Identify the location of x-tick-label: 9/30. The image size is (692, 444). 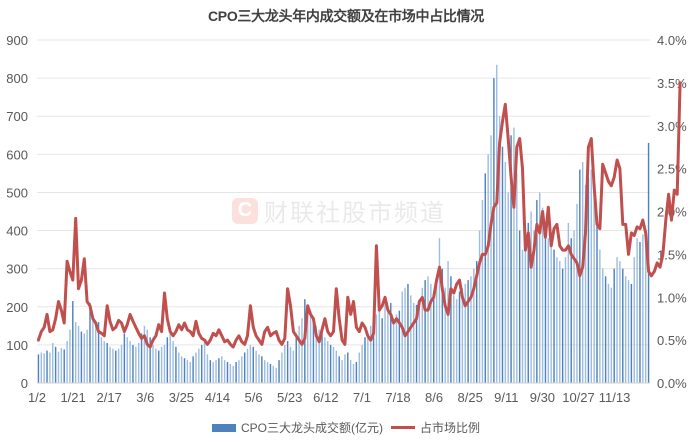
(542, 397).